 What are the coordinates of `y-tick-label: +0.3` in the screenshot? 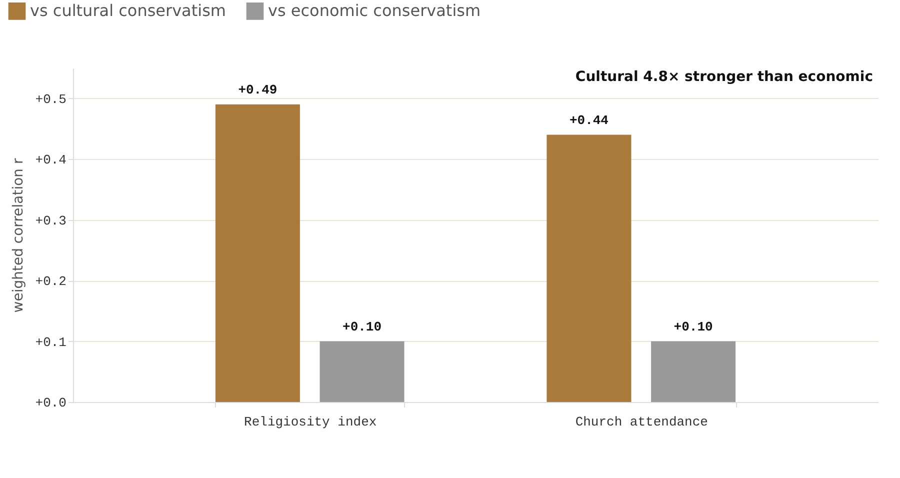 It's located at (50, 220).